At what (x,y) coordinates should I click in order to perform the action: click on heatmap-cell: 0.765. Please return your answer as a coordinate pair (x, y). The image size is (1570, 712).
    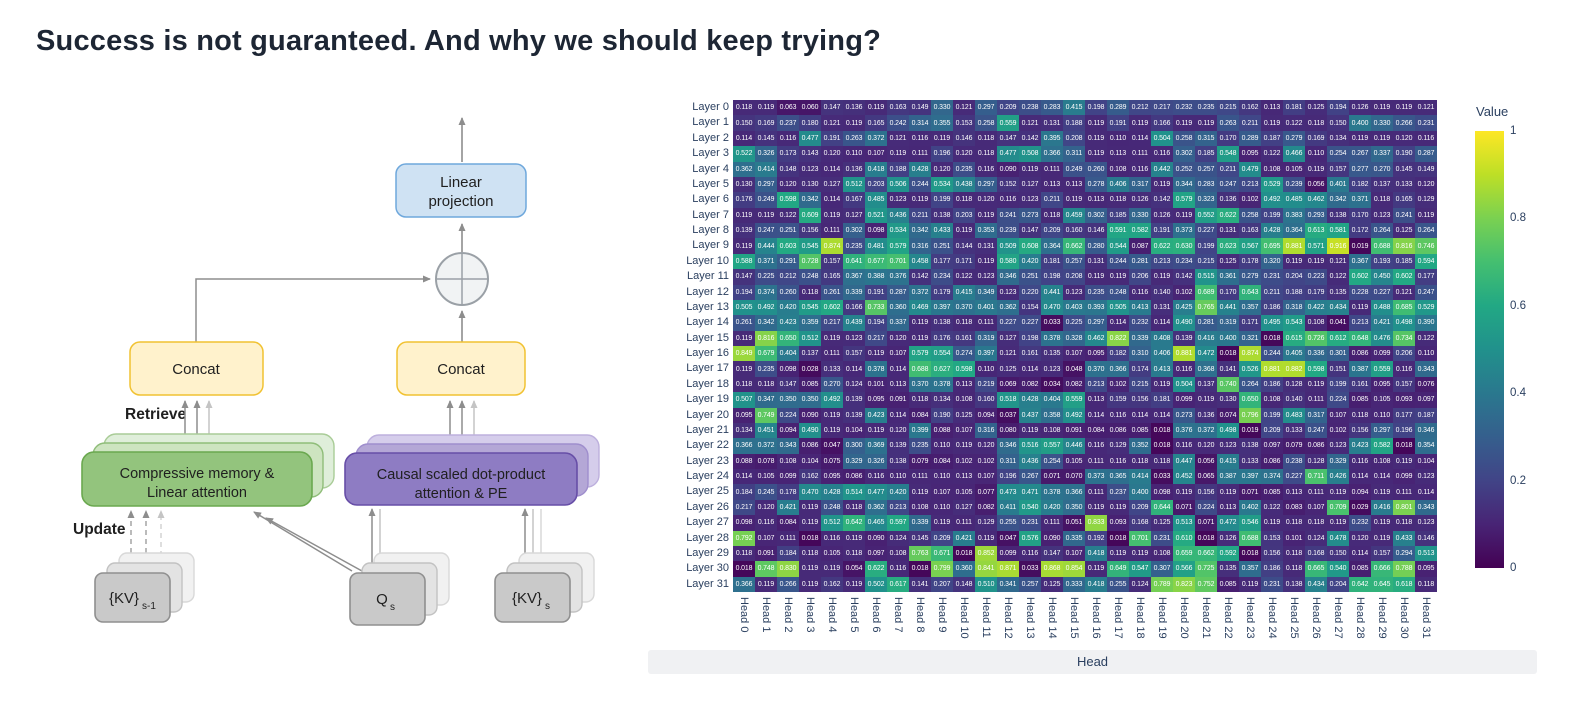
    Looking at the image, I should click on (1206, 307).